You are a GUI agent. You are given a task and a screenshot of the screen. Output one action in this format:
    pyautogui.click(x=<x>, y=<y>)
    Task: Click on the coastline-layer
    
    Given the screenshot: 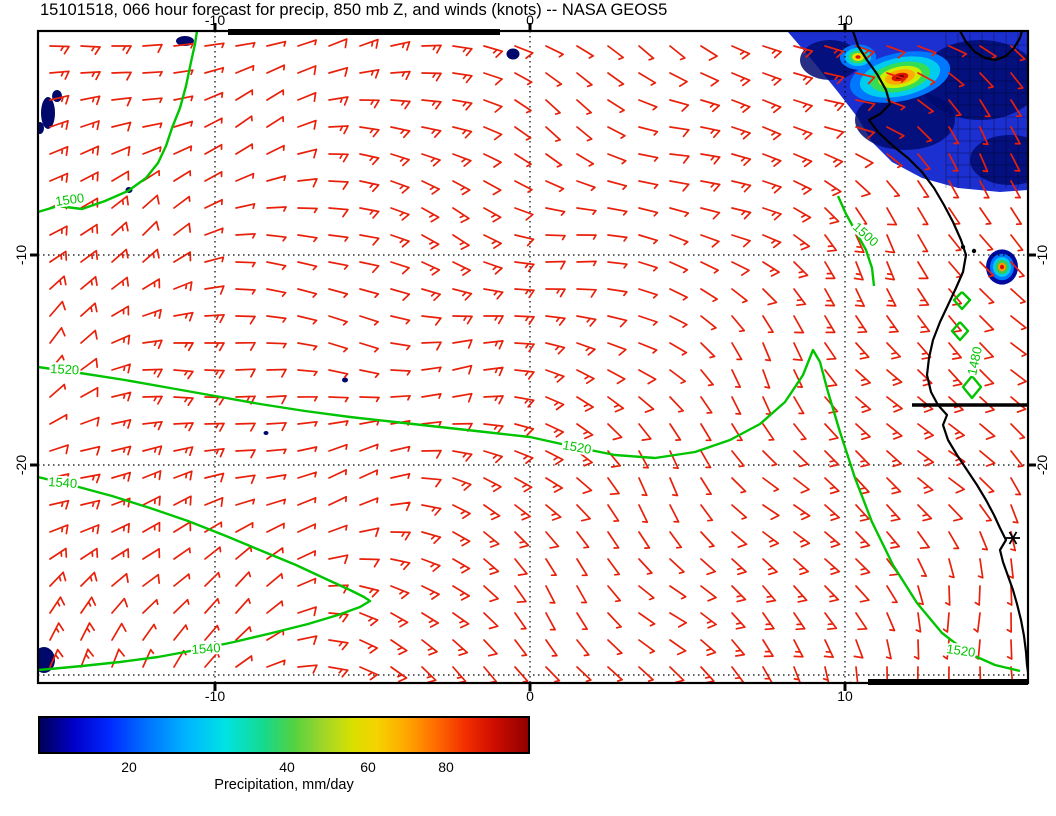 What is the action you would take?
    pyautogui.click(x=939, y=352)
    